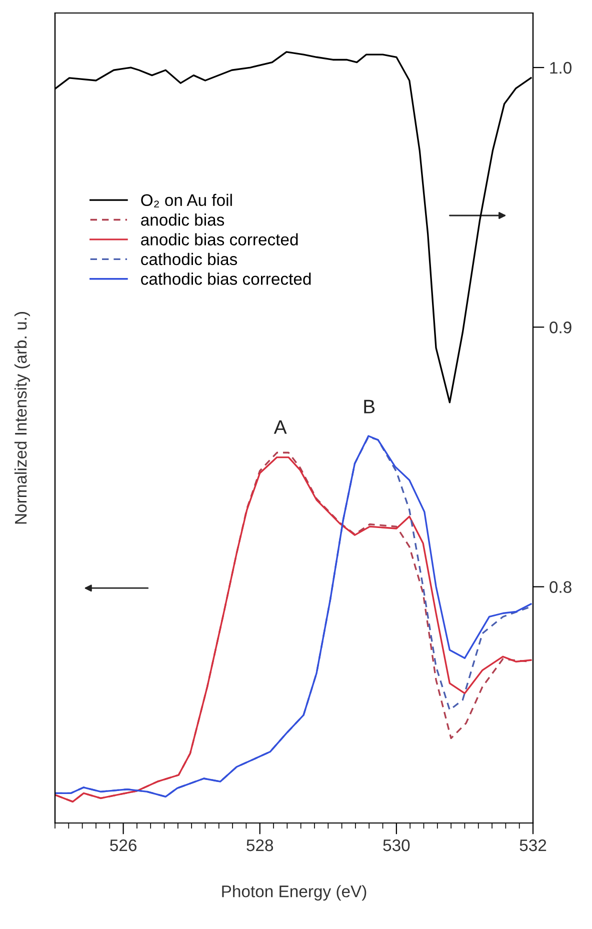 The width and height of the screenshot is (592, 929). Describe the element at coordinates (280, 427) in the screenshot. I see `annotation: A` at that location.